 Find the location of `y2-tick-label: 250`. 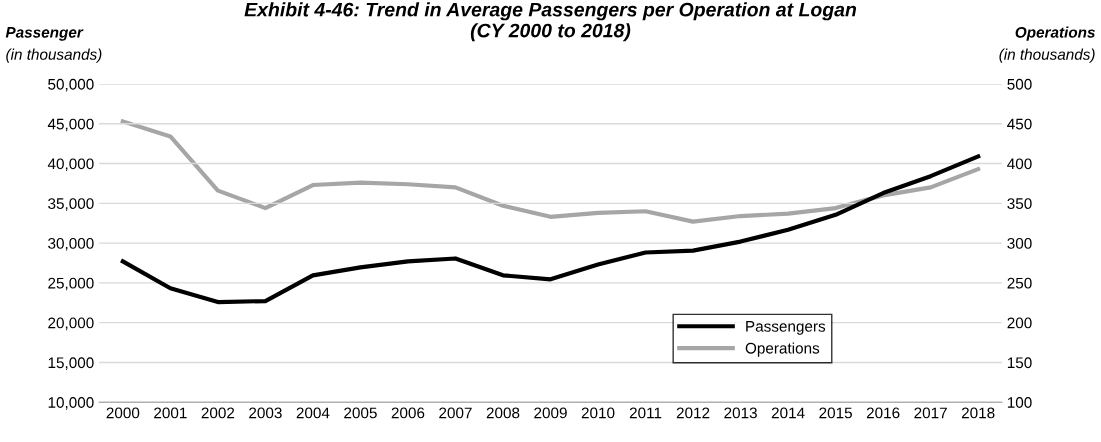

y2-tick-label: 250 is located at coordinates (1019, 283).